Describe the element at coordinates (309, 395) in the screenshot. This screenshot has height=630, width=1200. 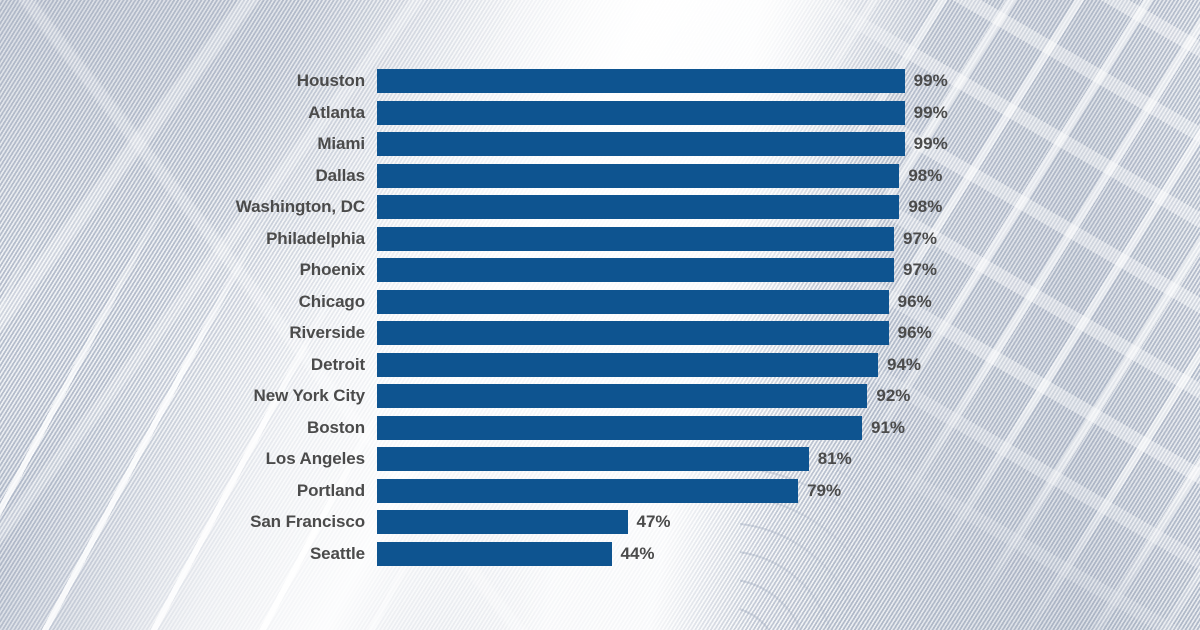
I see `category-label: New York City` at that location.